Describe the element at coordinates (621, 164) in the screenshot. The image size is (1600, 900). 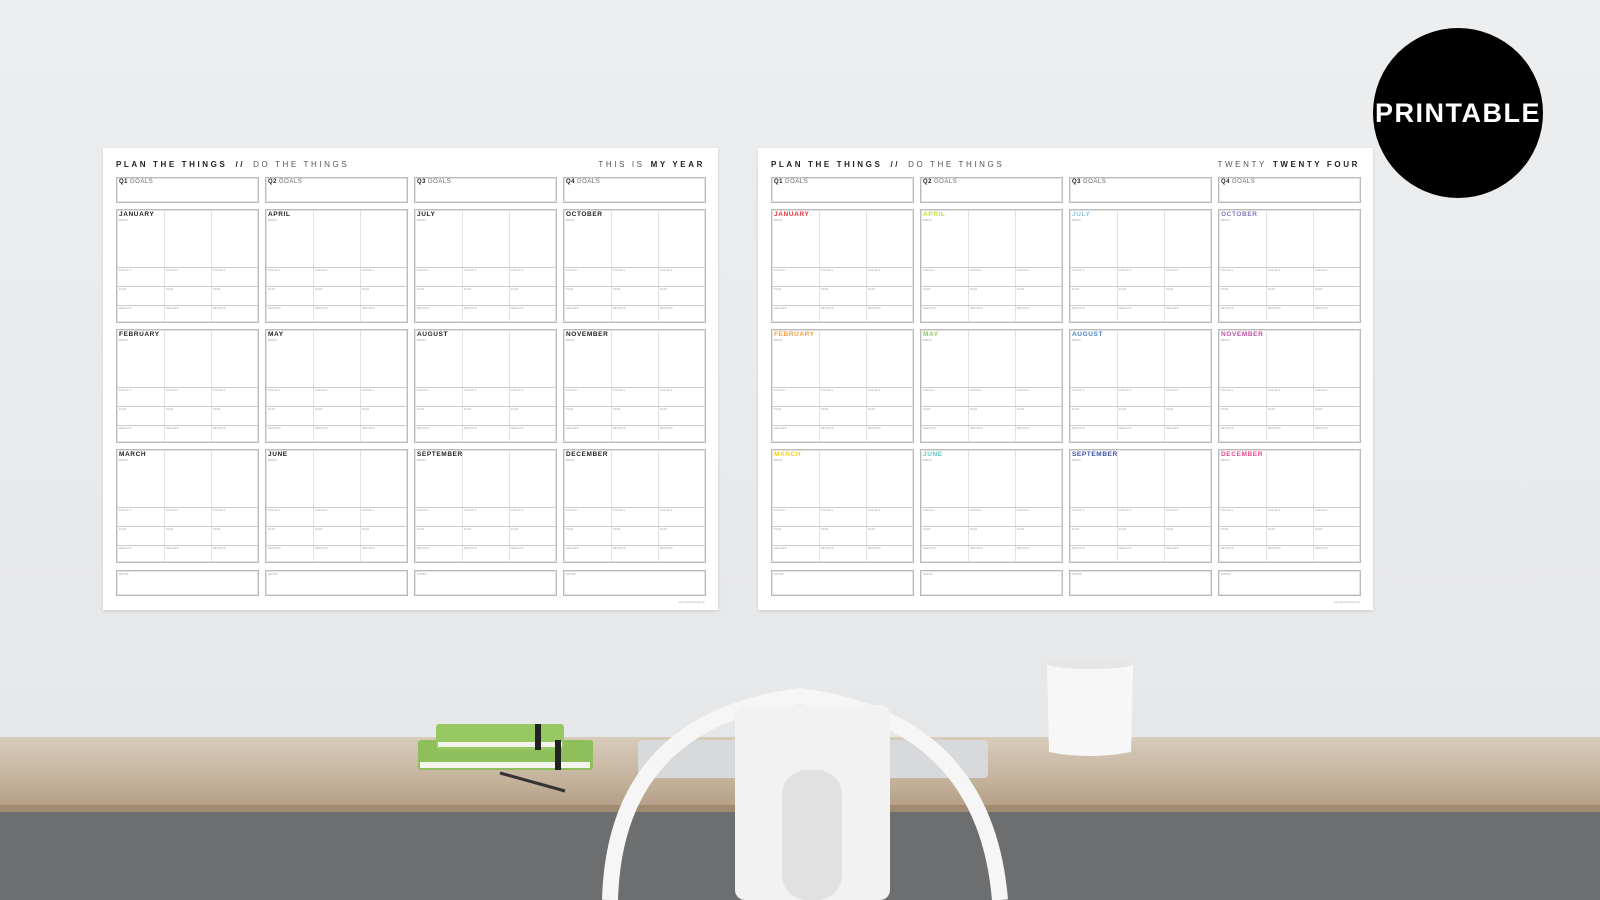
I see `header-right-light: THIS IS` at that location.